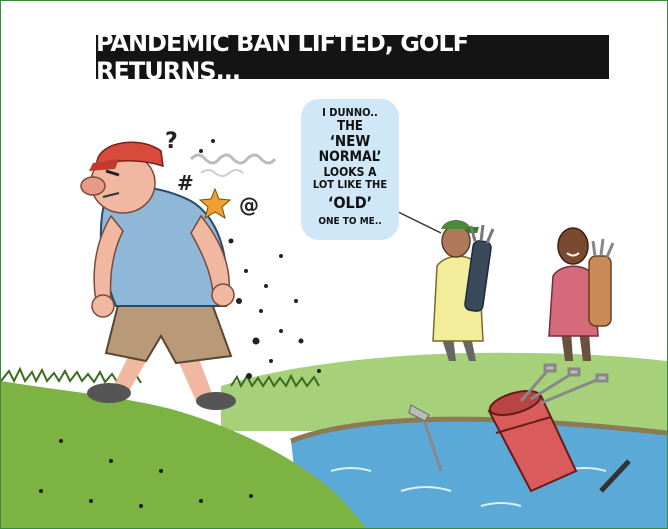  I want to click on water-hazard, so click(479, 473).